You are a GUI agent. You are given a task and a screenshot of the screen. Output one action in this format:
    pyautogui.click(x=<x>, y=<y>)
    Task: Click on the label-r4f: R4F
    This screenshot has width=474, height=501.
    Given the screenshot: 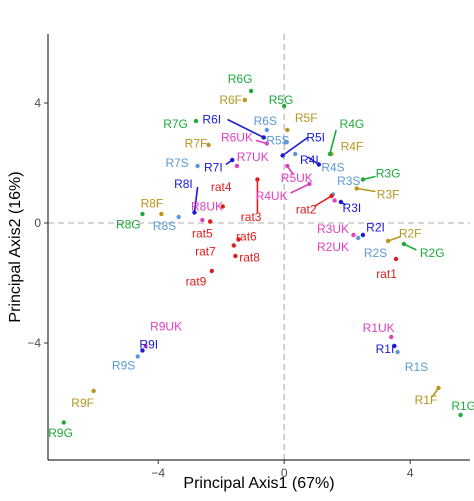 What is the action you would take?
    pyautogui.click(x=352, y=147)
    